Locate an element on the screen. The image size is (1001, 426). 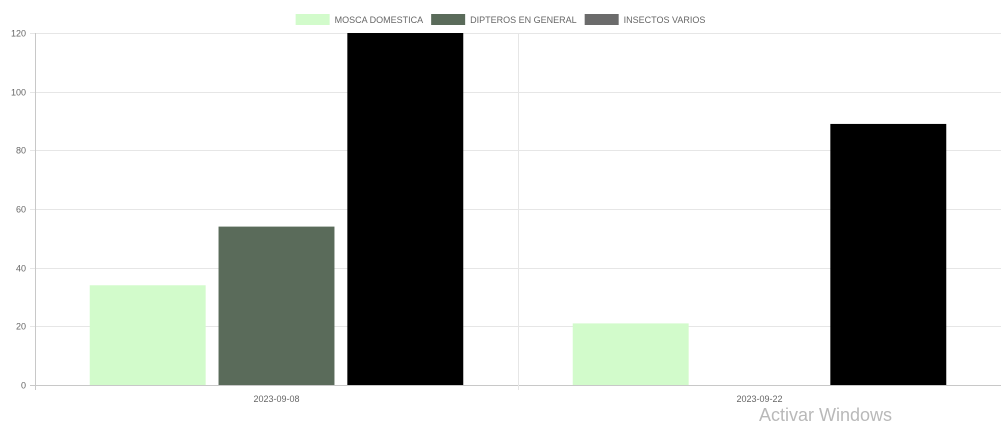
legend-label: INSECTOS VARIOS is located at coordinates (665, 20).